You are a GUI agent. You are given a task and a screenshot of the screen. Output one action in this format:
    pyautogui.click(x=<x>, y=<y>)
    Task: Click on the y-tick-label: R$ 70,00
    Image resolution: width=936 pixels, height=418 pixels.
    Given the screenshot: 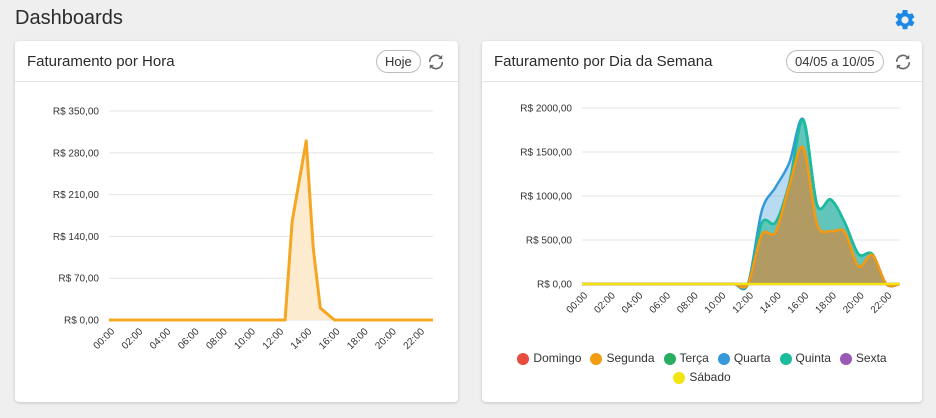 What is the action you would take?
    pyautogui.click(x=78, y=279)
    